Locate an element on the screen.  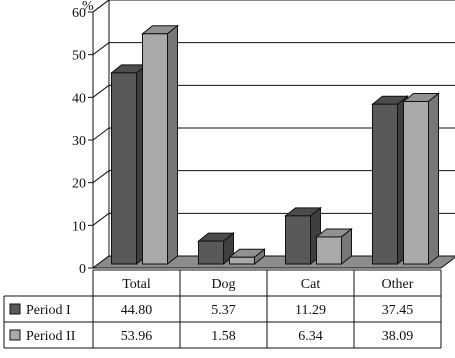
data-value-label: 11.29 is located at coordinates (310, 310).